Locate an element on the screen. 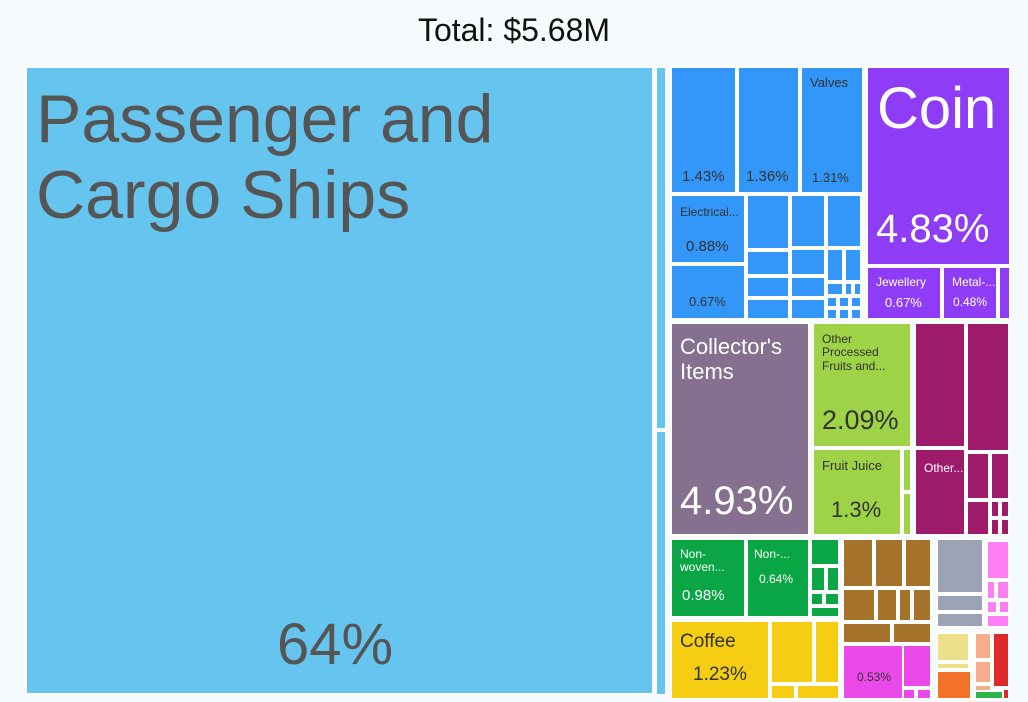  tile-share-category-7: 0.67% is located at coordinates (903, 302).